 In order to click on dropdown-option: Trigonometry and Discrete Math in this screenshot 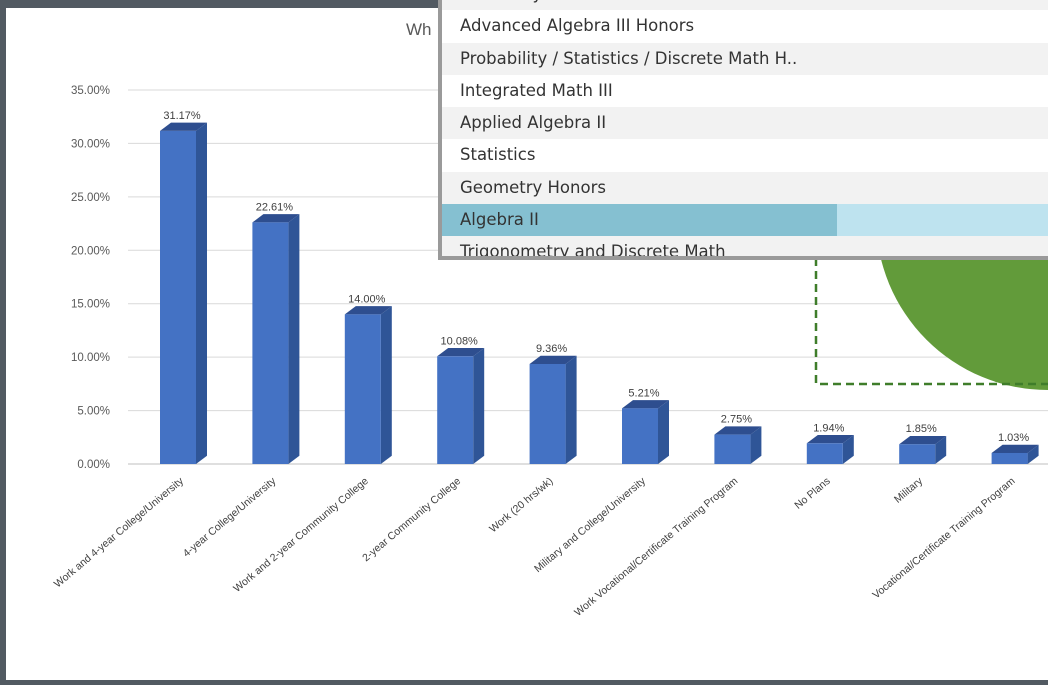, I will do `click(745, 248)`.